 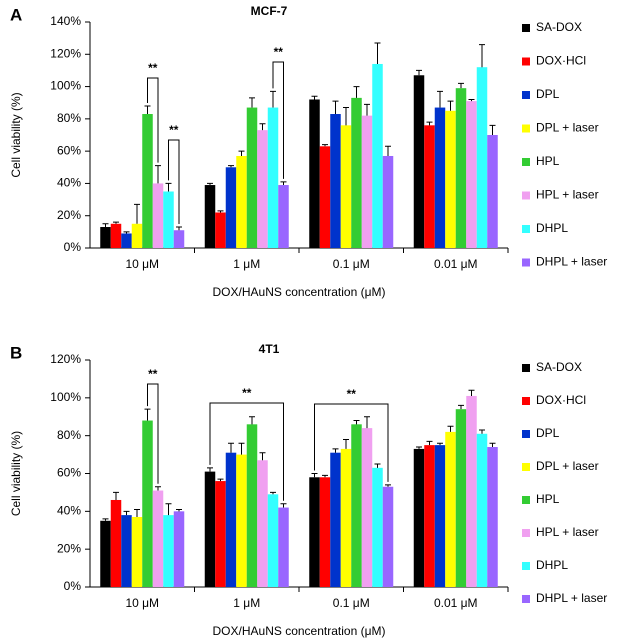 What do you see at coordinates (69, 150) in the screenshot?
I see `y-tick-label: 60%` at bounding box center [69, 150].